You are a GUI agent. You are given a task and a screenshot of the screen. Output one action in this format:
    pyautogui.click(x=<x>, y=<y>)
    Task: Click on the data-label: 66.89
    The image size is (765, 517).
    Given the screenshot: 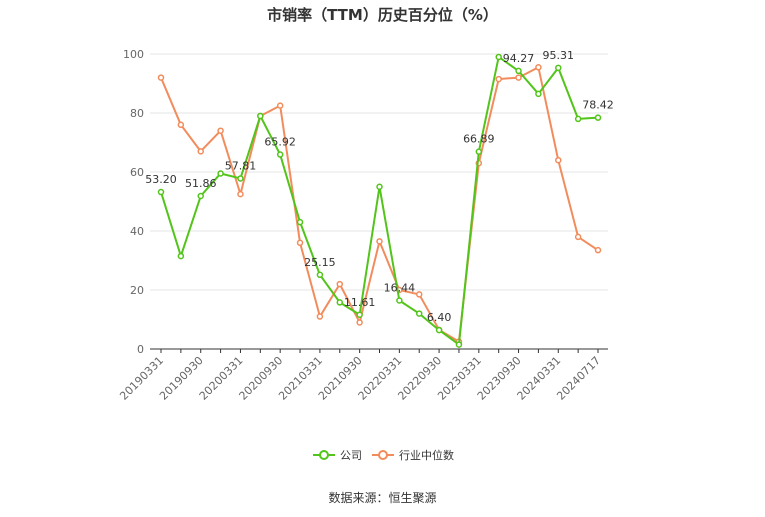 What is the action you would take?
    pyautogui.click(x=479, y=139)
    